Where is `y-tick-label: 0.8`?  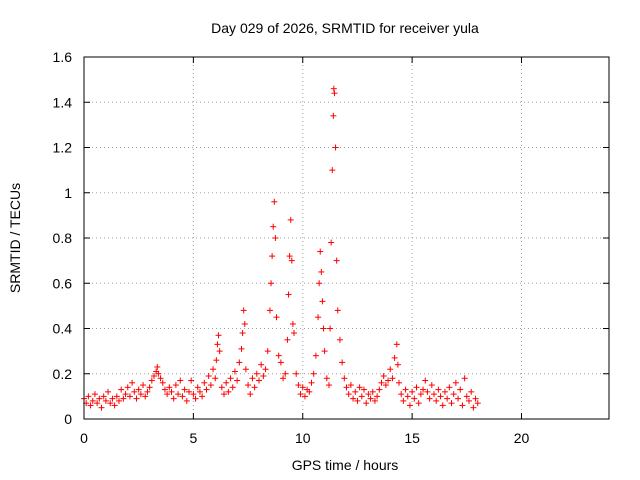 y-tick-label: 0.8 is located at coordinates (63, 238).